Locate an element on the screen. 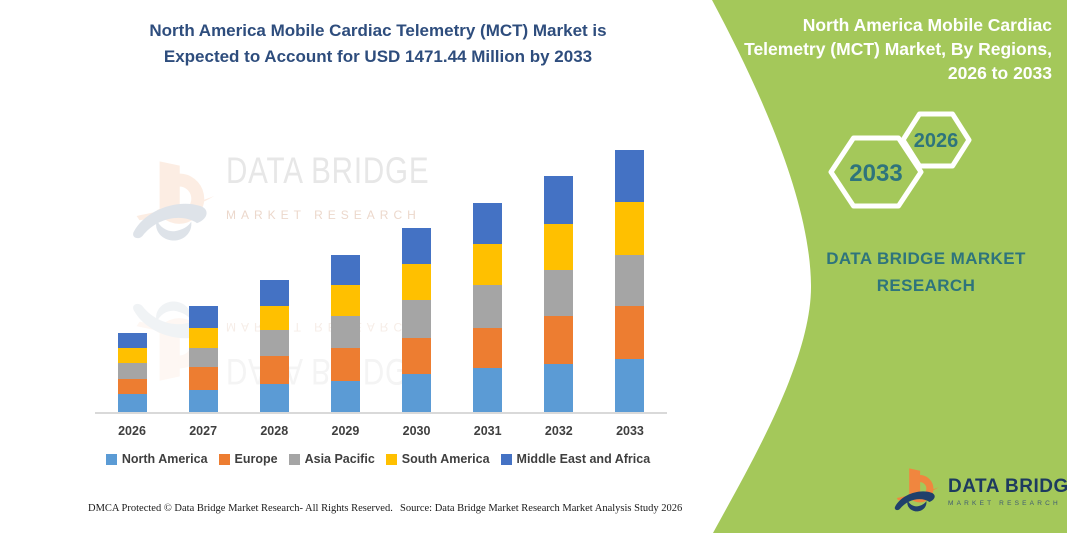 The width and height of the screenshot is (1067, 533). bar-2028-north-america is located at coordinates (274, 398).